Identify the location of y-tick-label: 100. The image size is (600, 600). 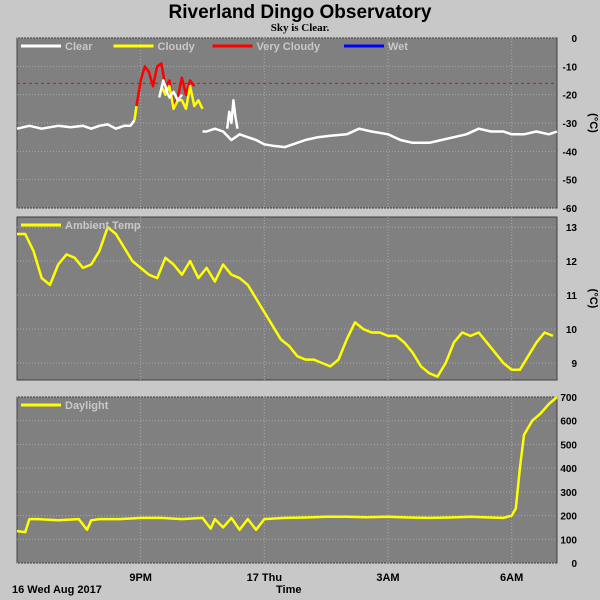
(568, 540).